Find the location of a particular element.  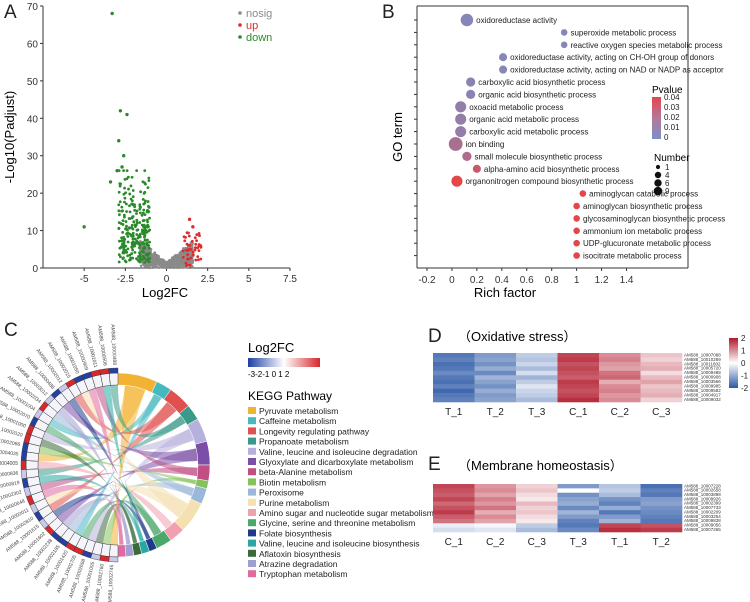

heatmap-row-label: AM588_10009838 is located at coordinates (702, 520).